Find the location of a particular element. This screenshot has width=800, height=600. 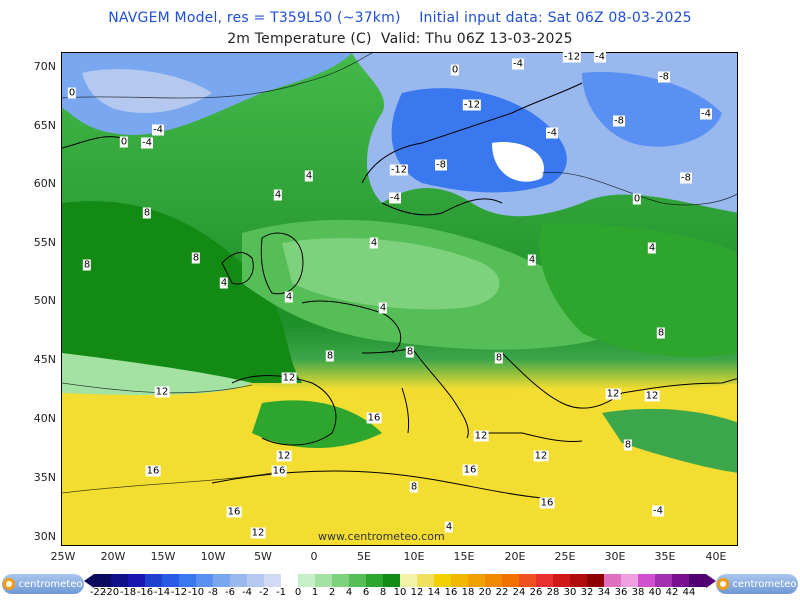

lat-label-40n: 40N is located at coordinates (44, 418).